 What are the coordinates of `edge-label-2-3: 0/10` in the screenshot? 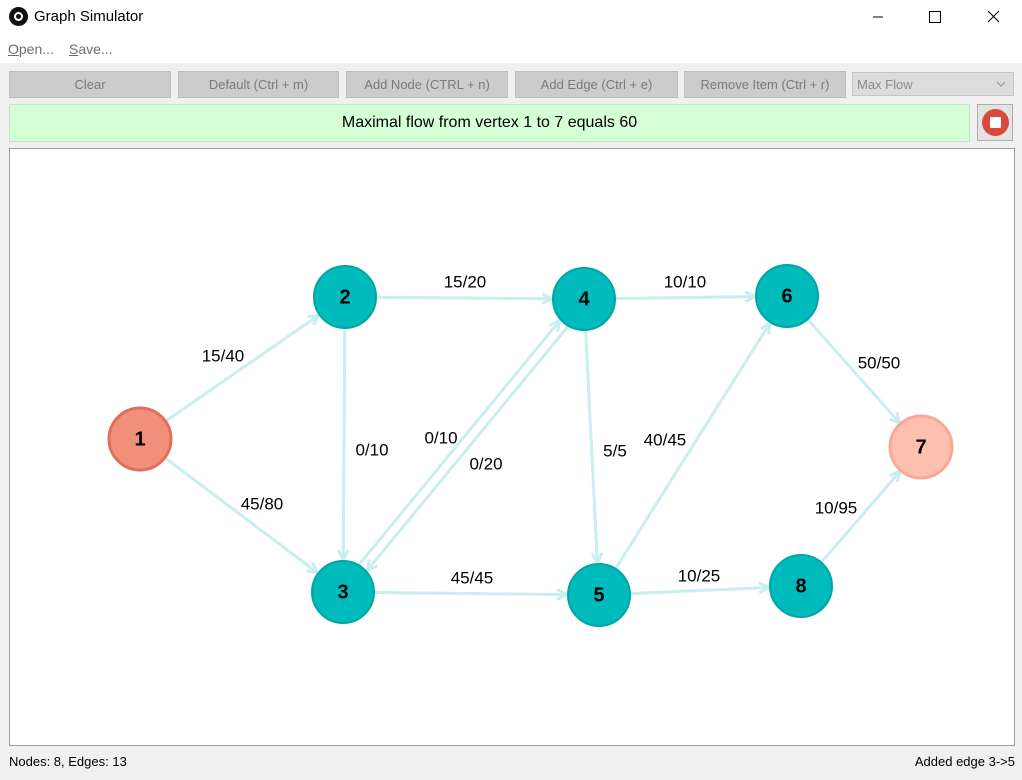 It's located at (371, 449).